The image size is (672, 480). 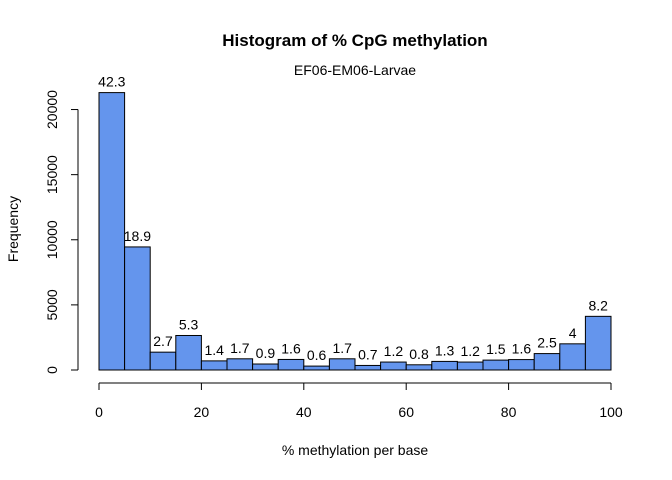 I want to click on y-tick-label: 15000, so click(x=52, y=174).